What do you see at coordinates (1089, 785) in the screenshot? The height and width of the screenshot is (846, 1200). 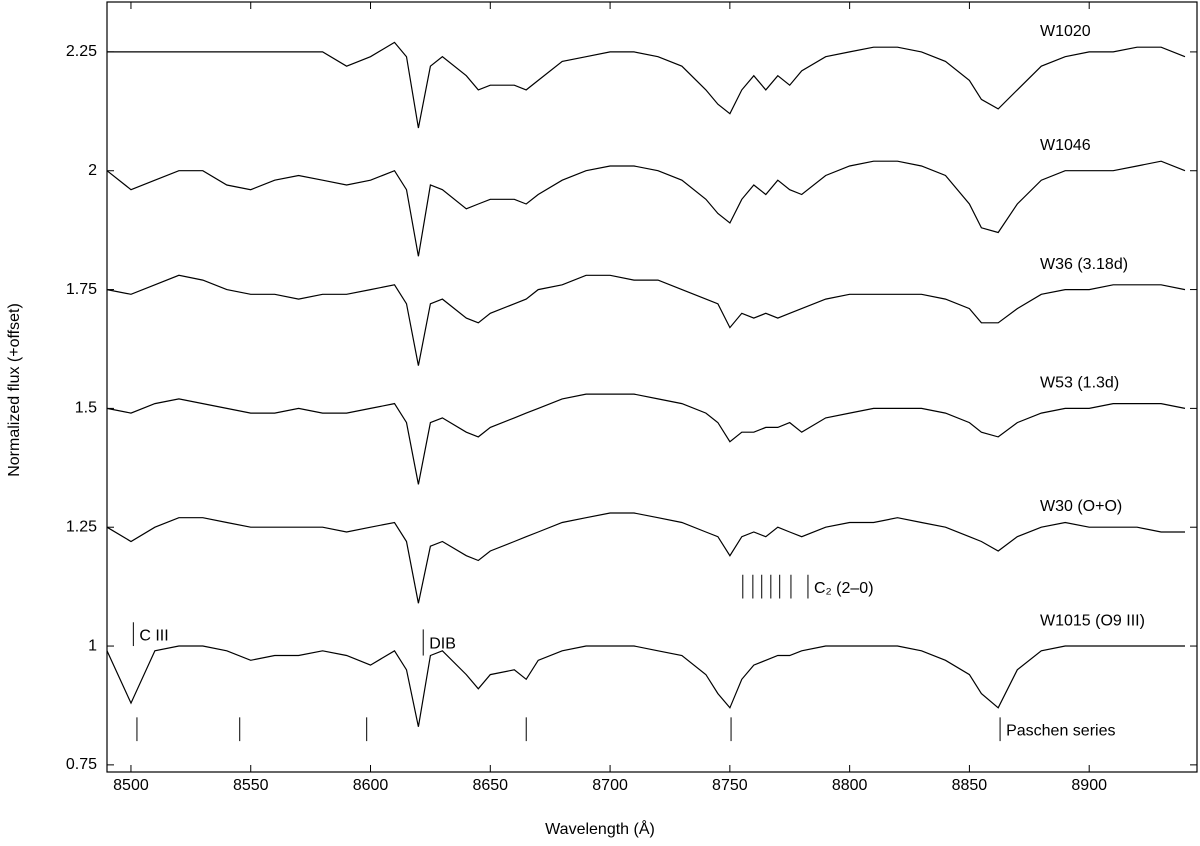 I see `x-tick-label: 8900` at bounding box center [1089, 785].